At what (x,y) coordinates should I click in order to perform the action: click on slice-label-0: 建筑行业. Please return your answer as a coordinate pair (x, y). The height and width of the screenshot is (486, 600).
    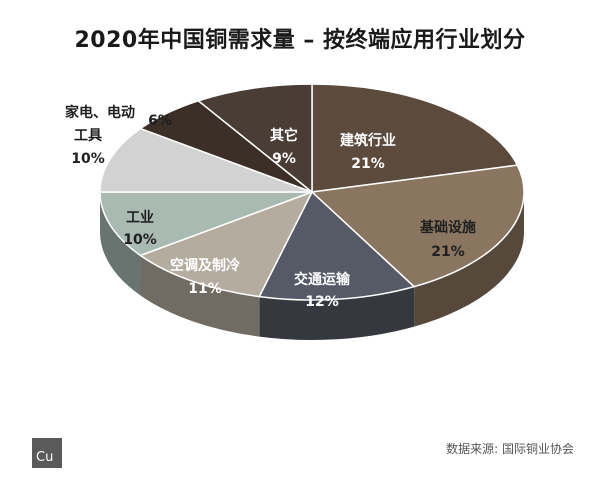
    Looking at the image, I should click on (368, 140).